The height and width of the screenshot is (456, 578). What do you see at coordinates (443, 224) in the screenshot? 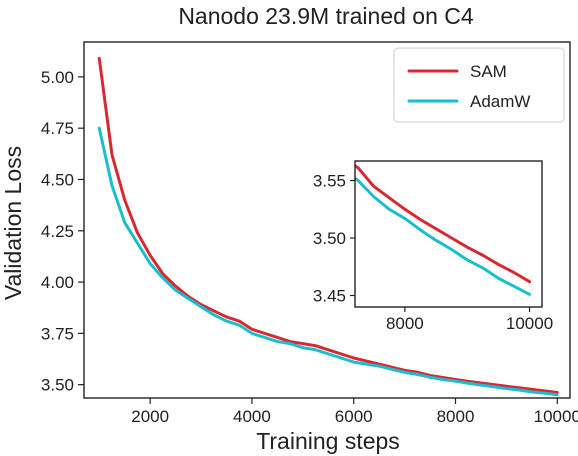
I see `inset-series-line-sam` at bounding box center [443, 224].